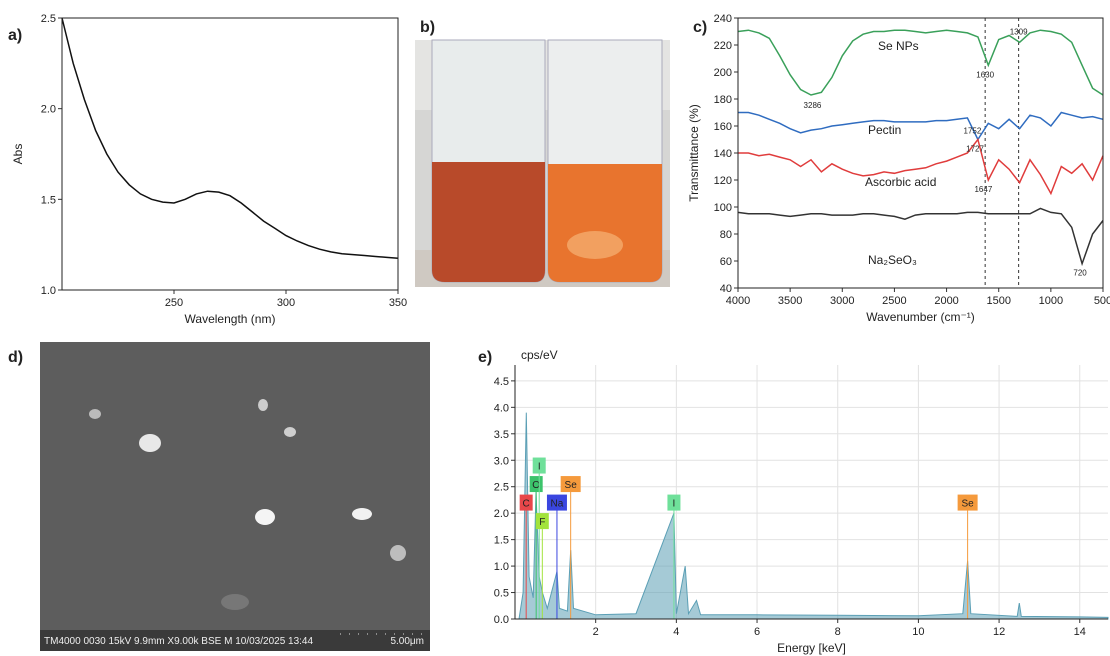 The width and height of the screenshot is (1110, 656). Describe the element at coordinates (398, 303) in the screenshot. I see `x-tick-label: 350` at that location.